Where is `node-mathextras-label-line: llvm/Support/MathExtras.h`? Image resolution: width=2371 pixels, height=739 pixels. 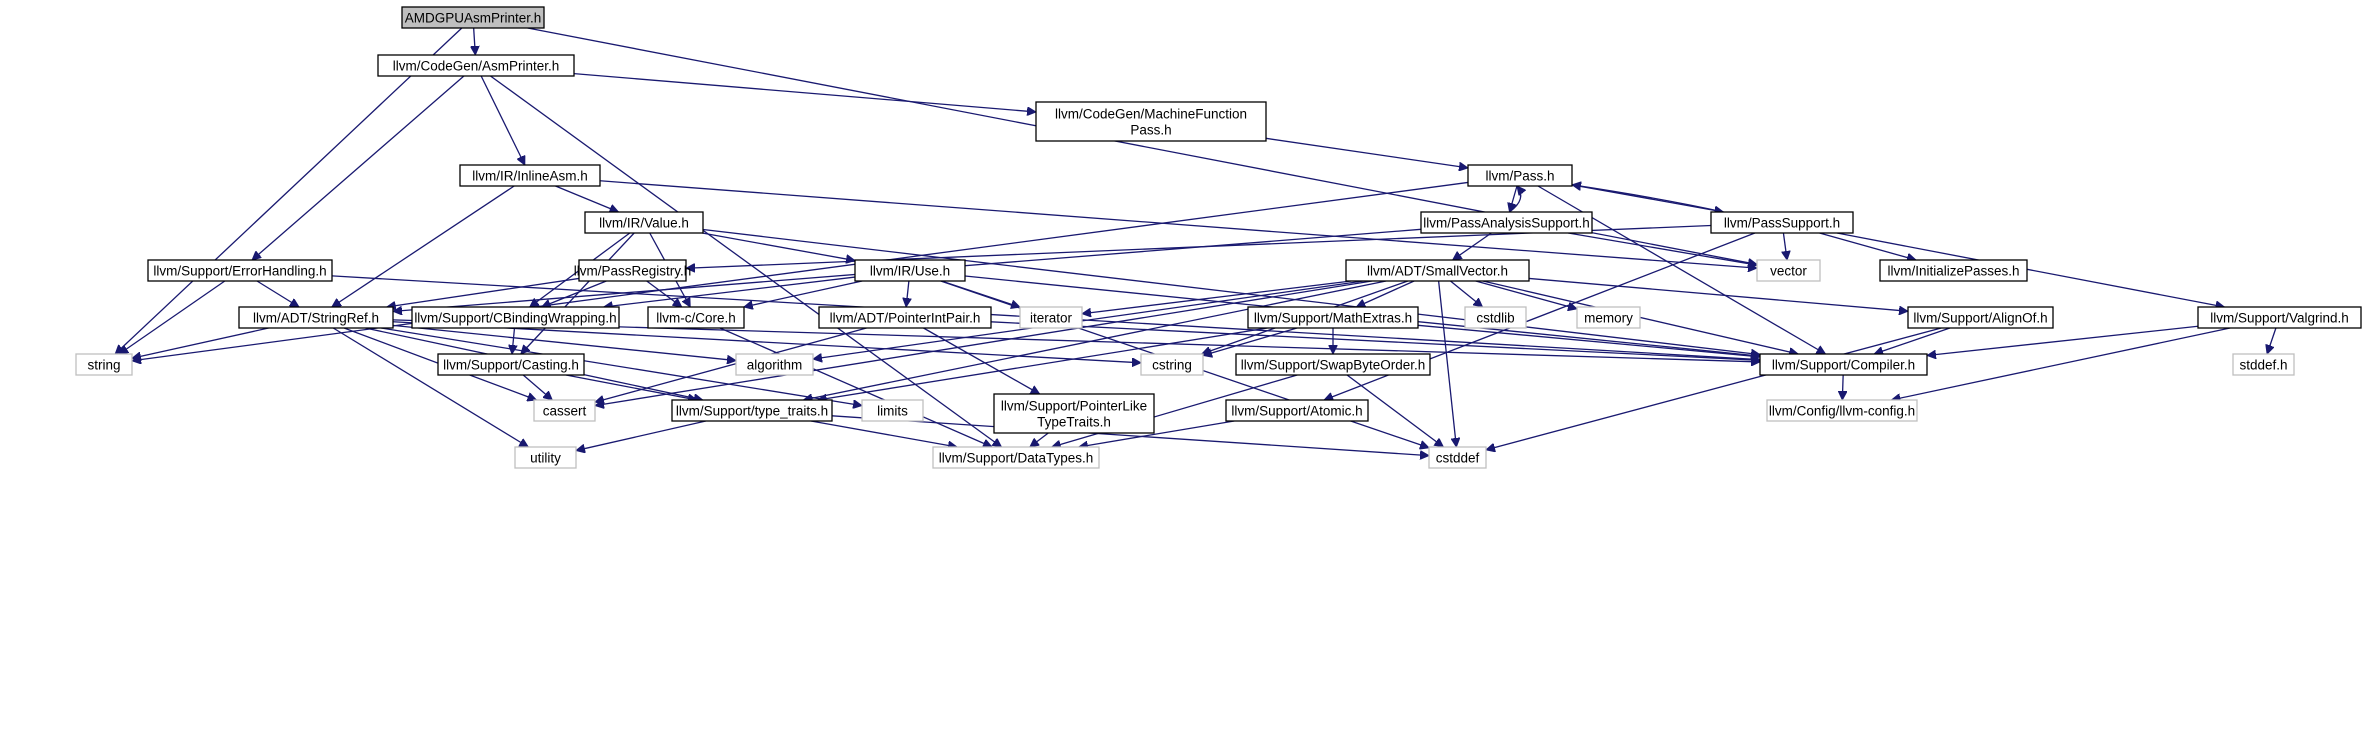
node-mathextras-label-line: llvm/Support/MathExtras.h is located at coordinates (1333, 318).